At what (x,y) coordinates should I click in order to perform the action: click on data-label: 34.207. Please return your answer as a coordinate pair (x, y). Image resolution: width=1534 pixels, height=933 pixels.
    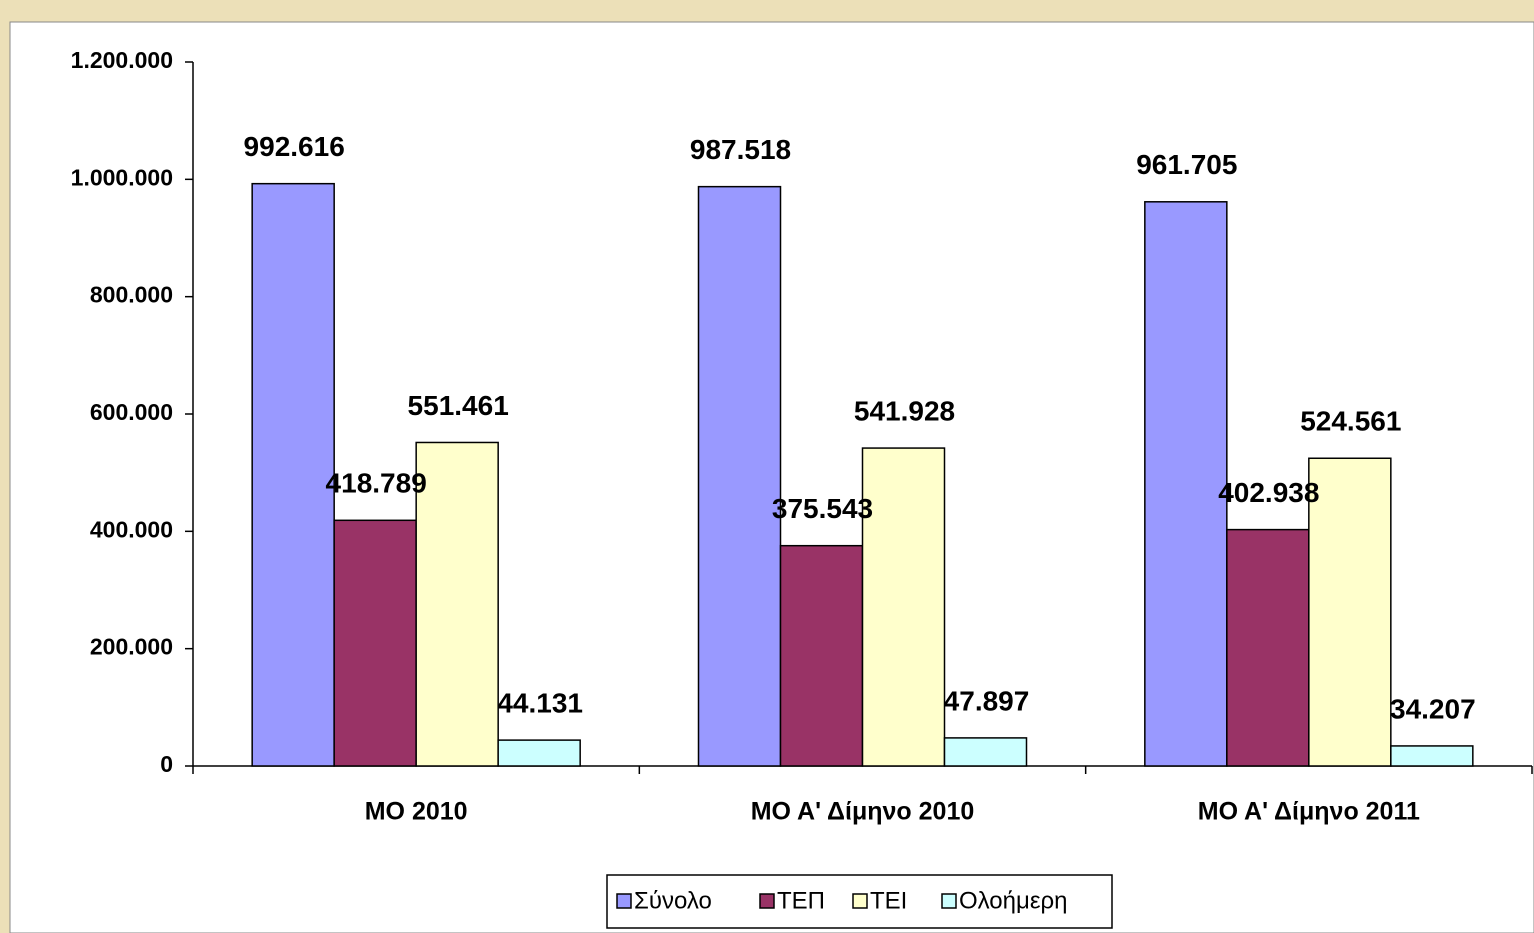
    Looking at the image, I should click on (1433, 708).